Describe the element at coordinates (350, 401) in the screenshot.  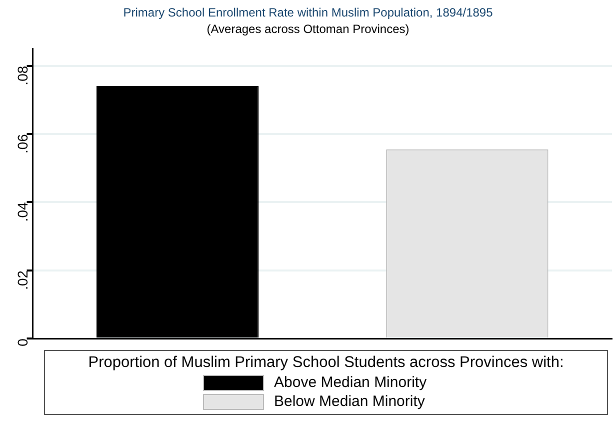
I see `legend-label: Below Median Minority` at that location.